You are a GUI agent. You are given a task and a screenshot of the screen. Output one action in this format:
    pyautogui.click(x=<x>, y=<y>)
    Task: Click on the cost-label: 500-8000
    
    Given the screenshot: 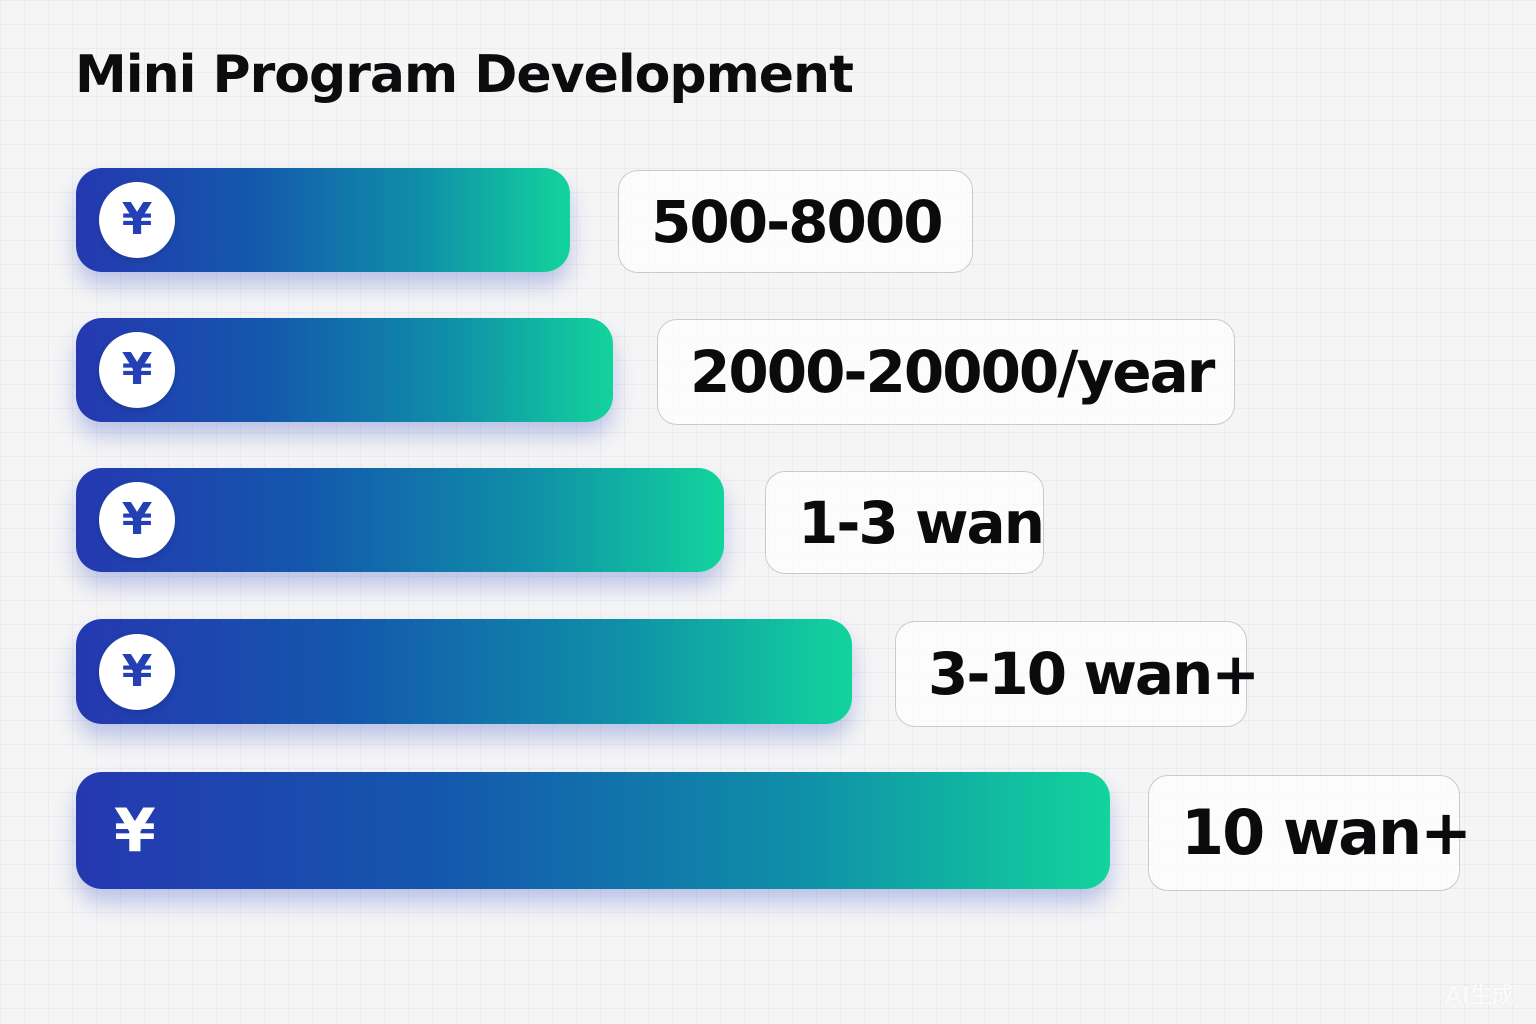 What is the action you would take?
    pyautogui.click(x=797, y=221)
    